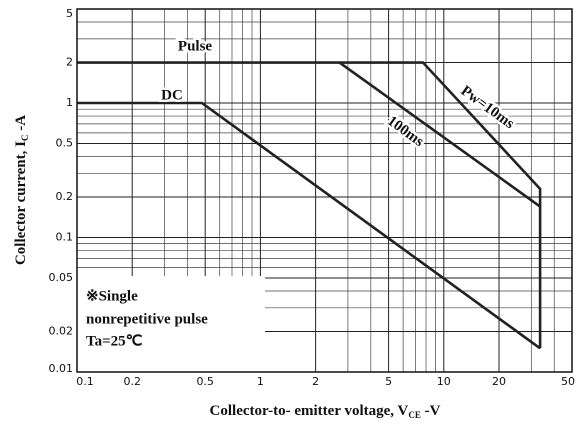 The width and height of the screenshot is (583, 430). What do you see at coordinates (132, 381) in the screenshot?
I see `x-tick-label: 0.2` at bounding box center [132, 381].